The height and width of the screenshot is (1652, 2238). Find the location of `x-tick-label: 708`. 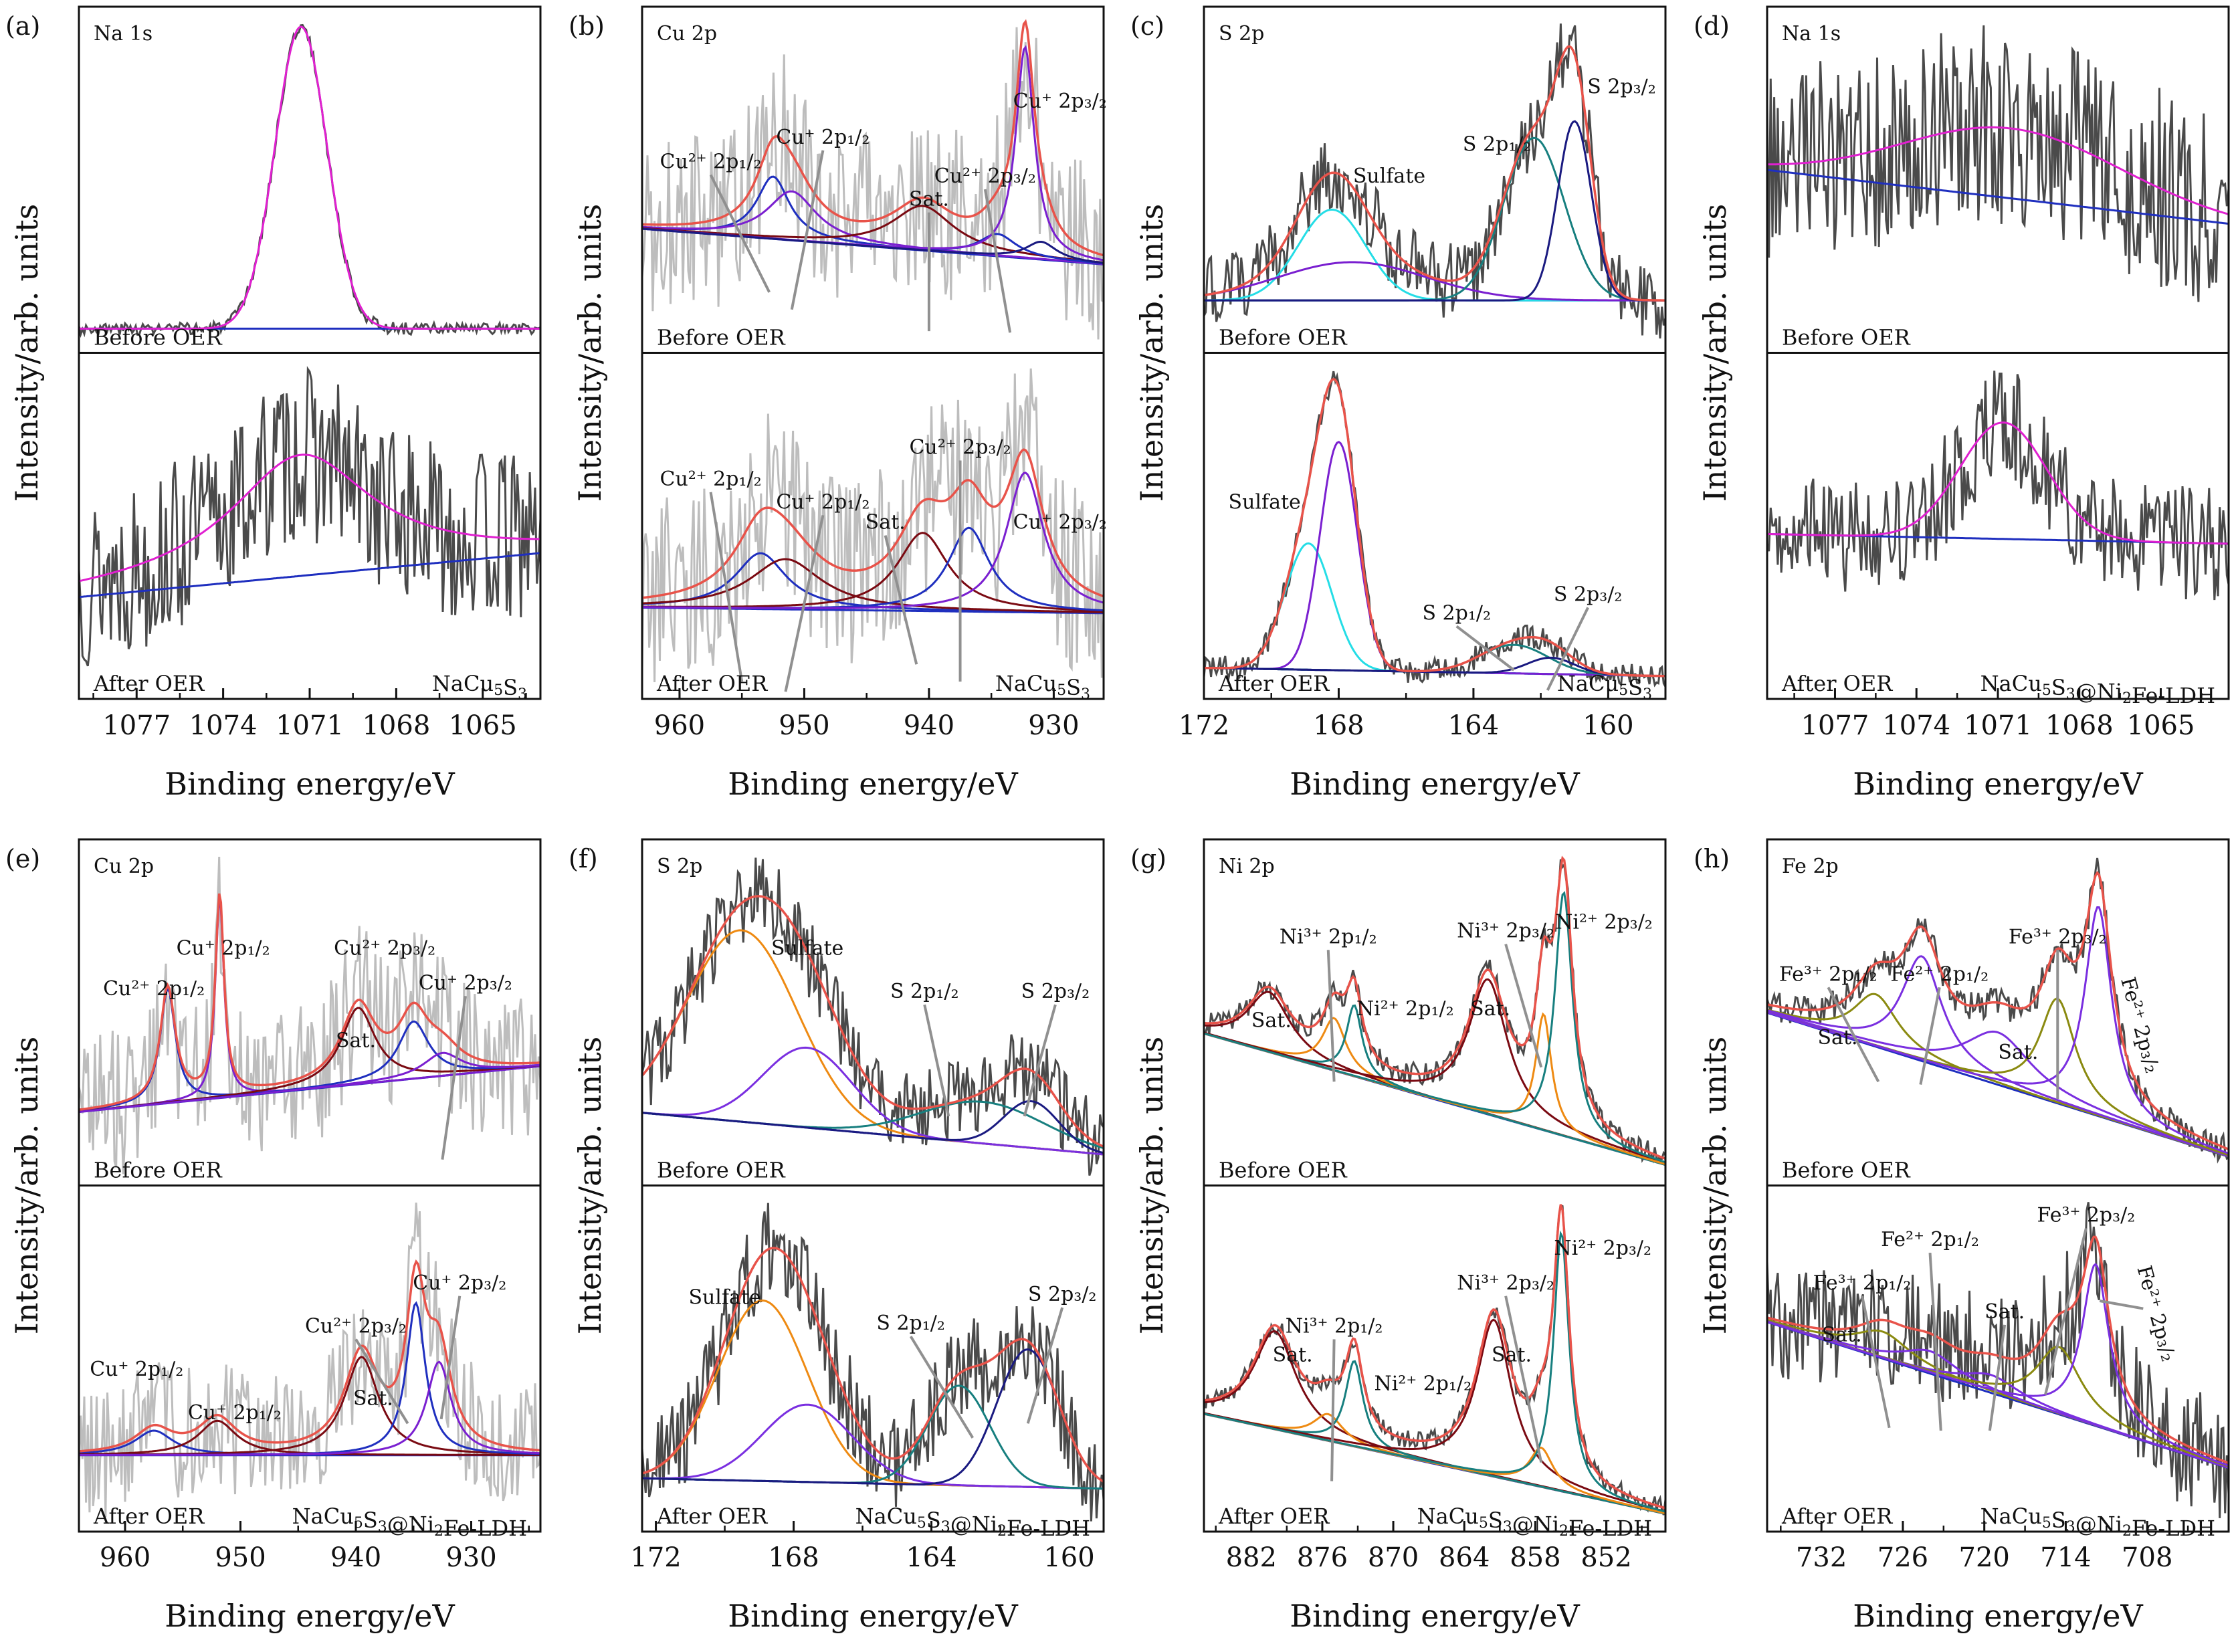

x-tick-label: 708 is located at coordinates (2147, 1557).